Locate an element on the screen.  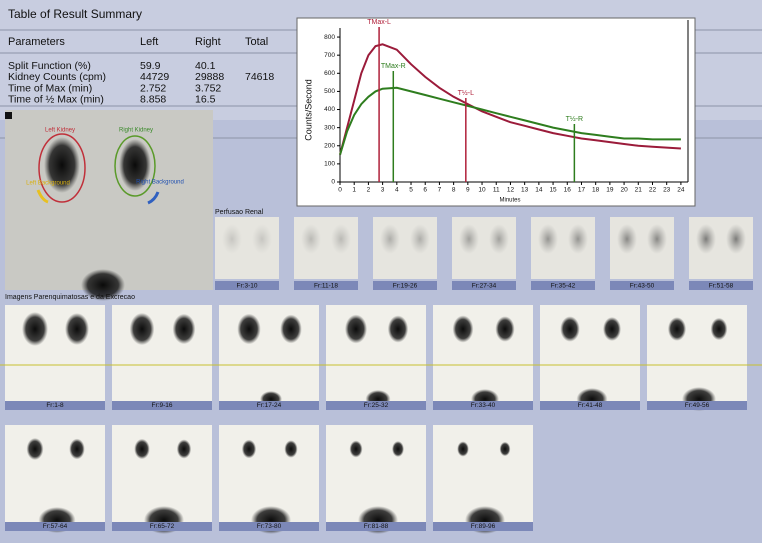
table-cell: 16.5 is located at coordinates (205, 100).